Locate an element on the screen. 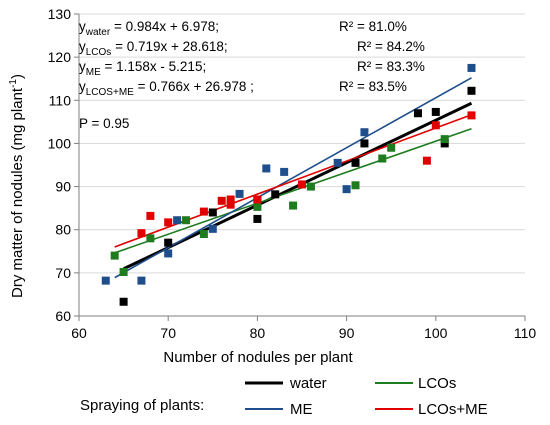 The height and width of the screenshot is (425, 550). x-tick-label-70: 70 is located at coordinates (168, 333).